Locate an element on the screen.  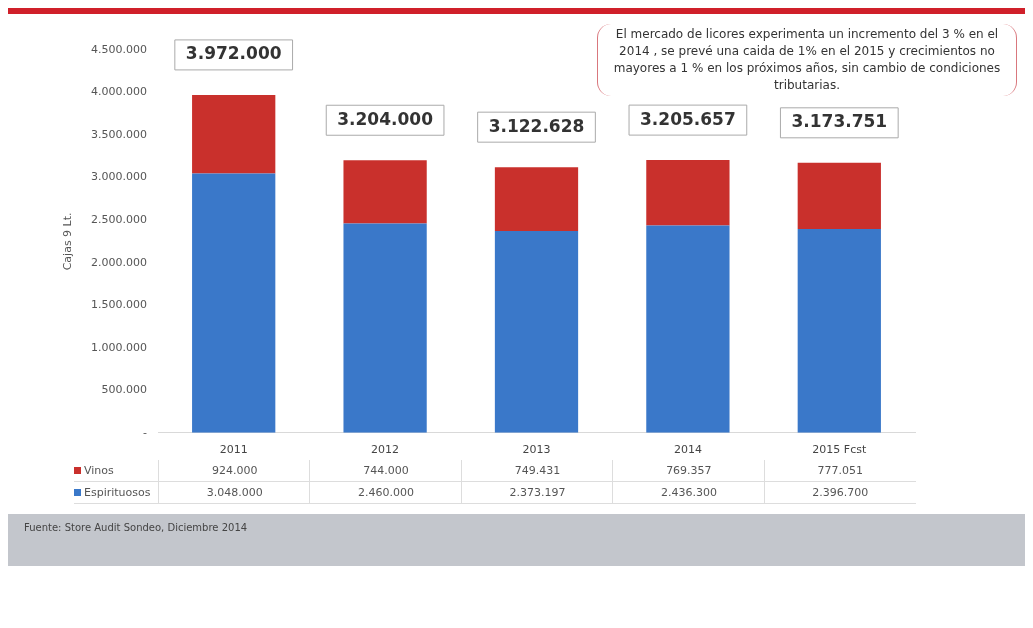
y-tick-label: 1.500.000 is located at coordinates (119, 305).